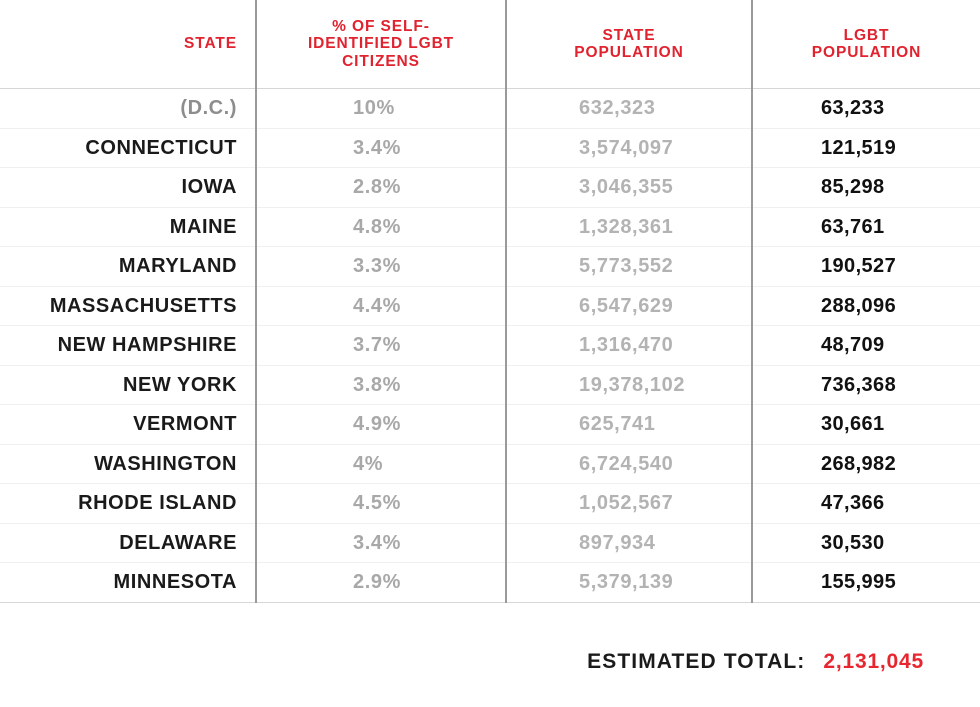 This screenshot has height=707, width=980. I want to click on cell-state: RHODE ISLAND, so click(128, 503).